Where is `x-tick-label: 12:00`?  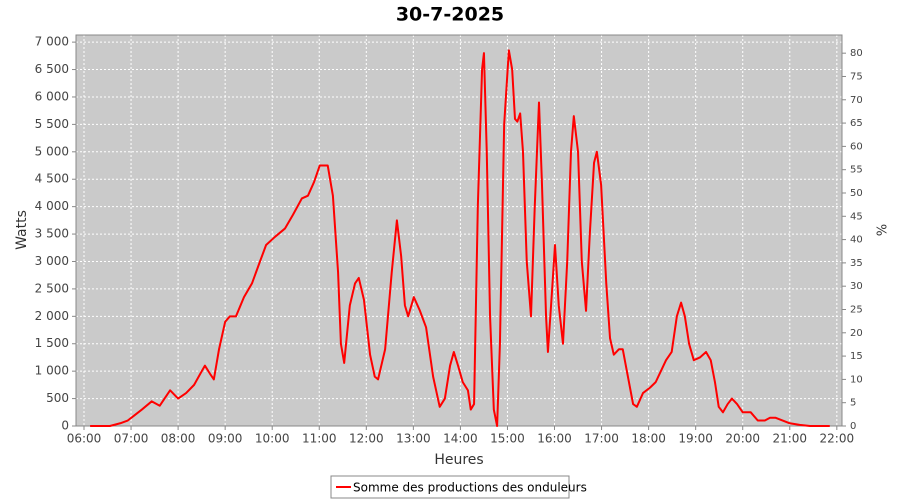 x-tick-label: 12:00 is located at coordinates (366, 439).